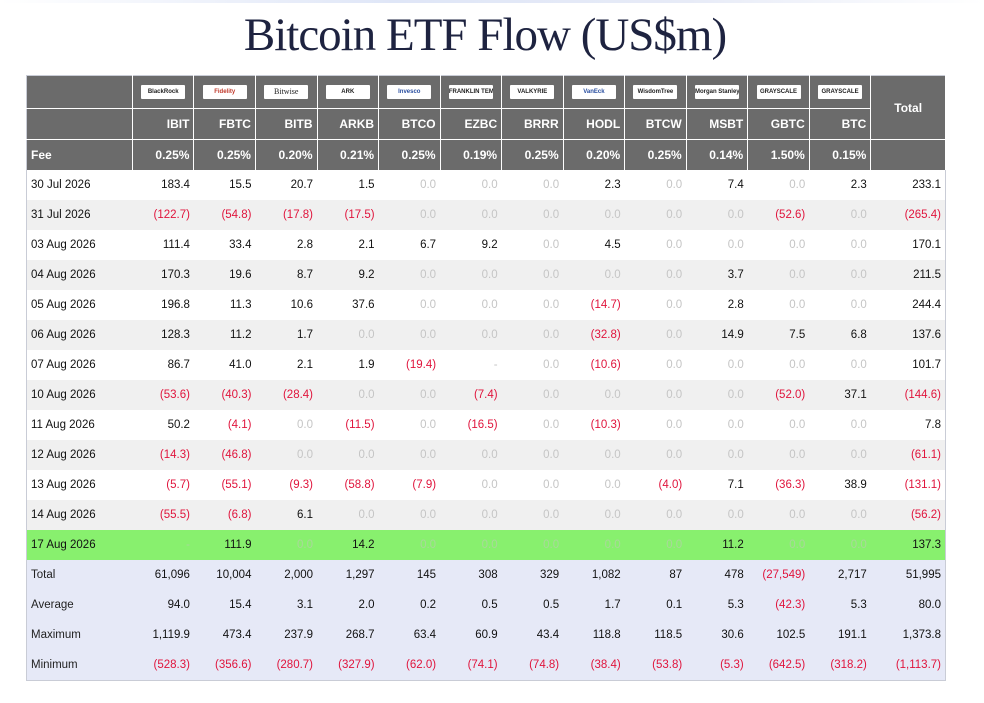 The height and width of the screenshot is (703, 984). What do you see at coordinates (79, 275) in the screenshot?
I see `row-date: 04 Aug 2026` at bounding box center [79, 275].